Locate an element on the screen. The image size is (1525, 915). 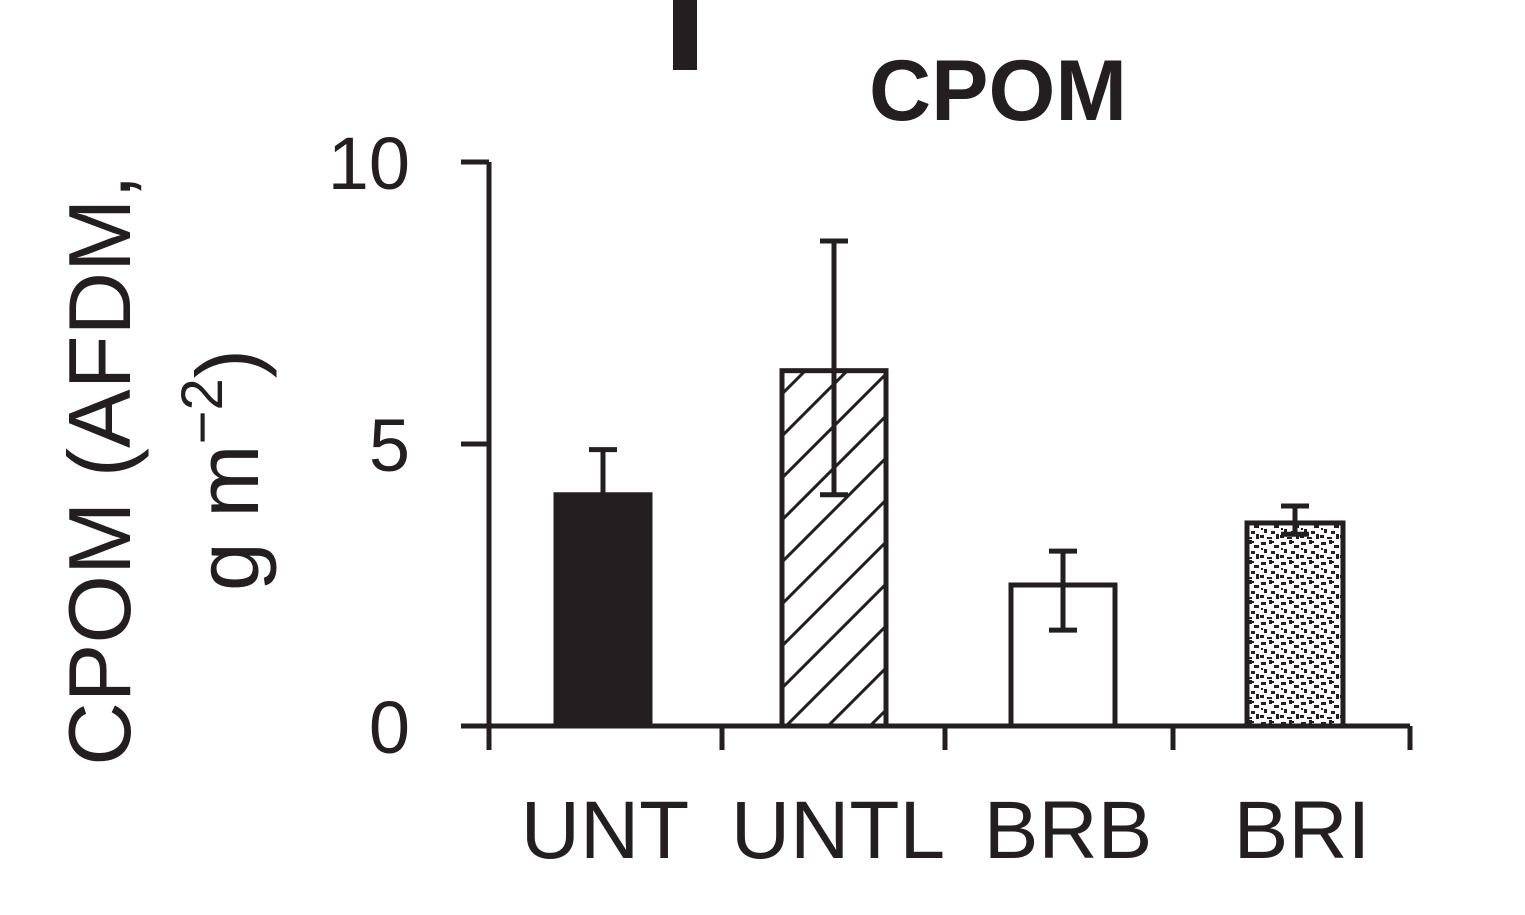
panel-marker is located at coordinates (685, 35).